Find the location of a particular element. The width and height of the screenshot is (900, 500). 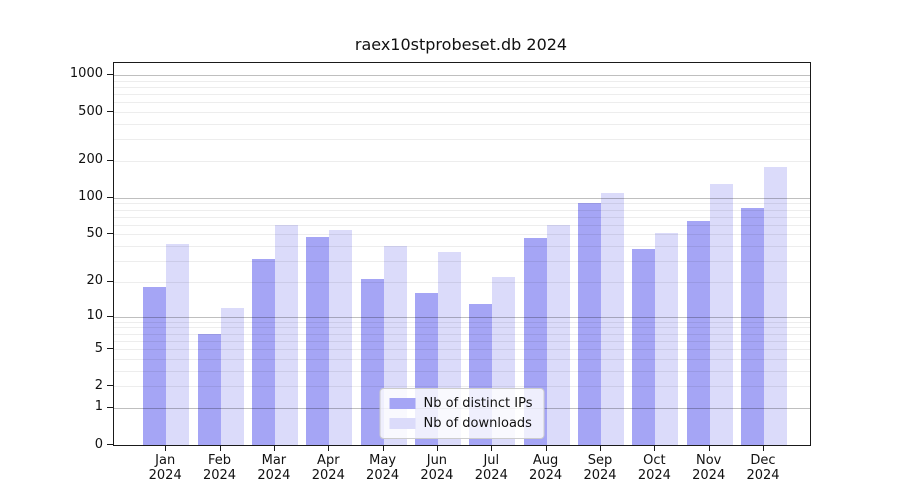

bar-oct-downloads is located at coordinates (667, 339).